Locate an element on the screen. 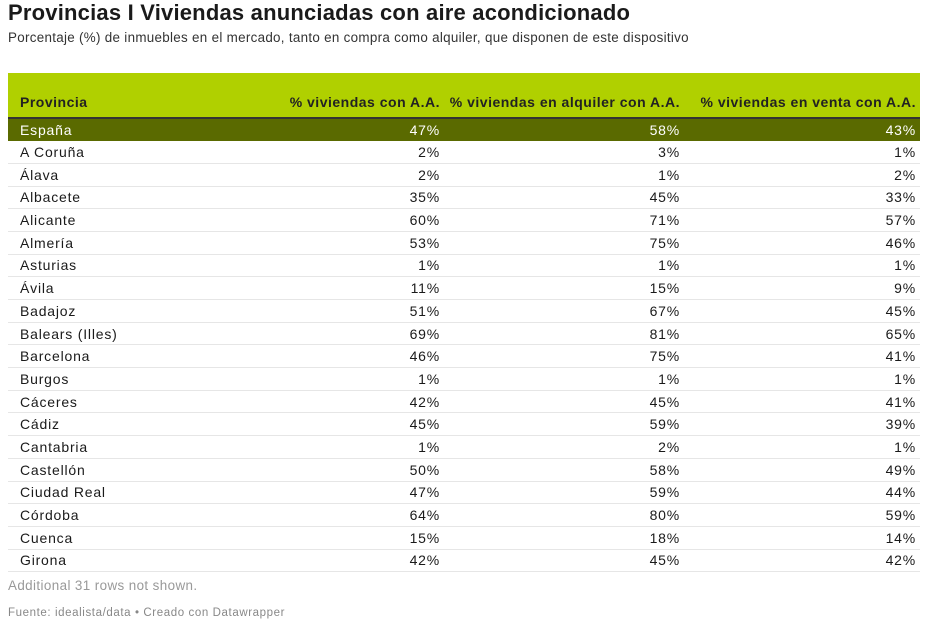  table-row: Albacete 35% 45% 33% is located at coordinates (464, 198).